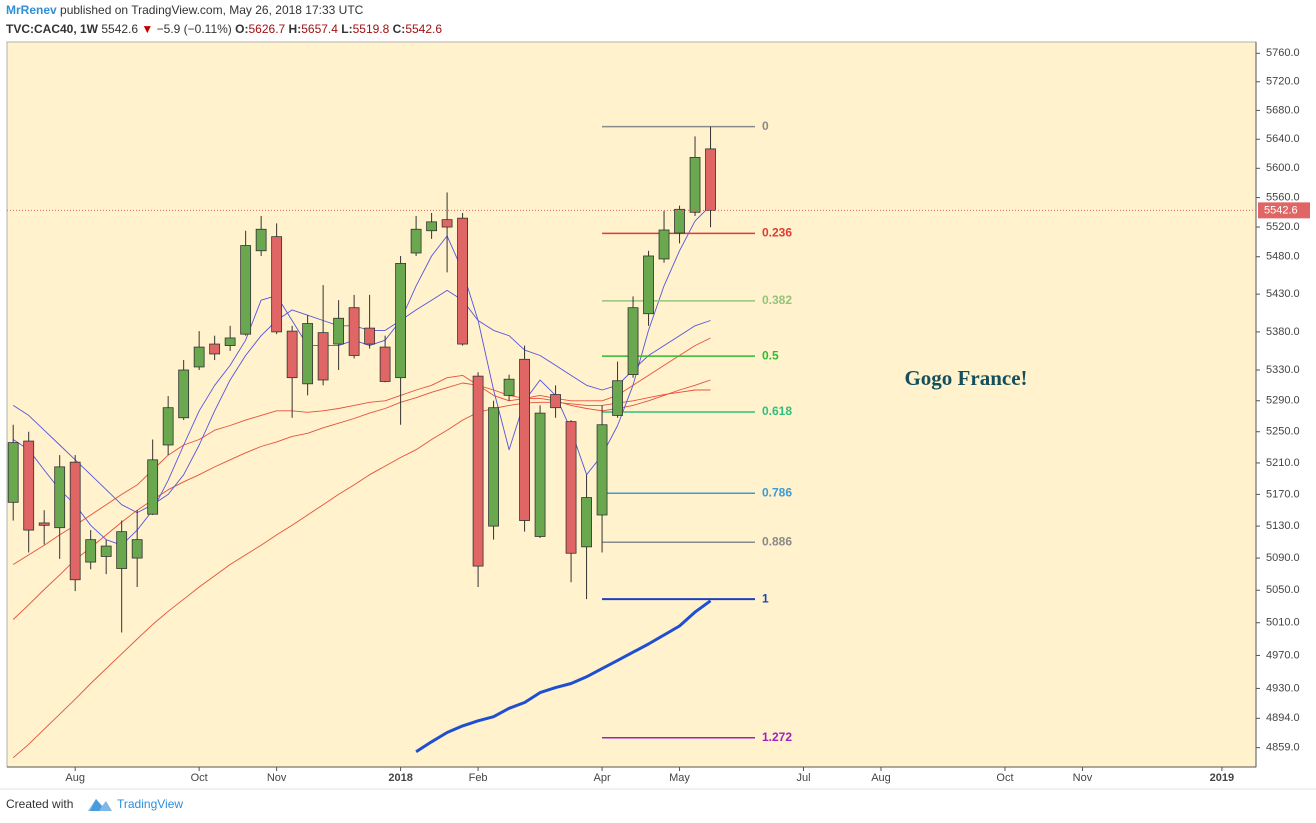 Image resolution: width=1316 pixels, height=823 pixels. I want to click on fib-label: 0.786, so click(777, 492).